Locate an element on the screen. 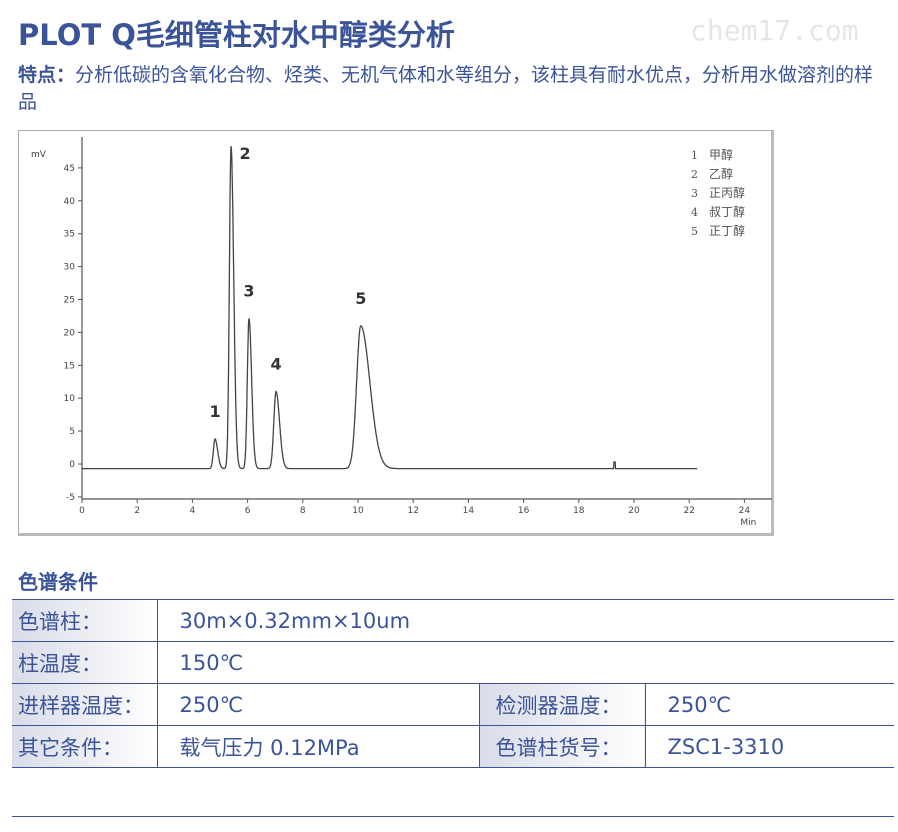 Image resolution: width=898 pixels, height=832 pixels. divider is located at coordinates (453, 816).